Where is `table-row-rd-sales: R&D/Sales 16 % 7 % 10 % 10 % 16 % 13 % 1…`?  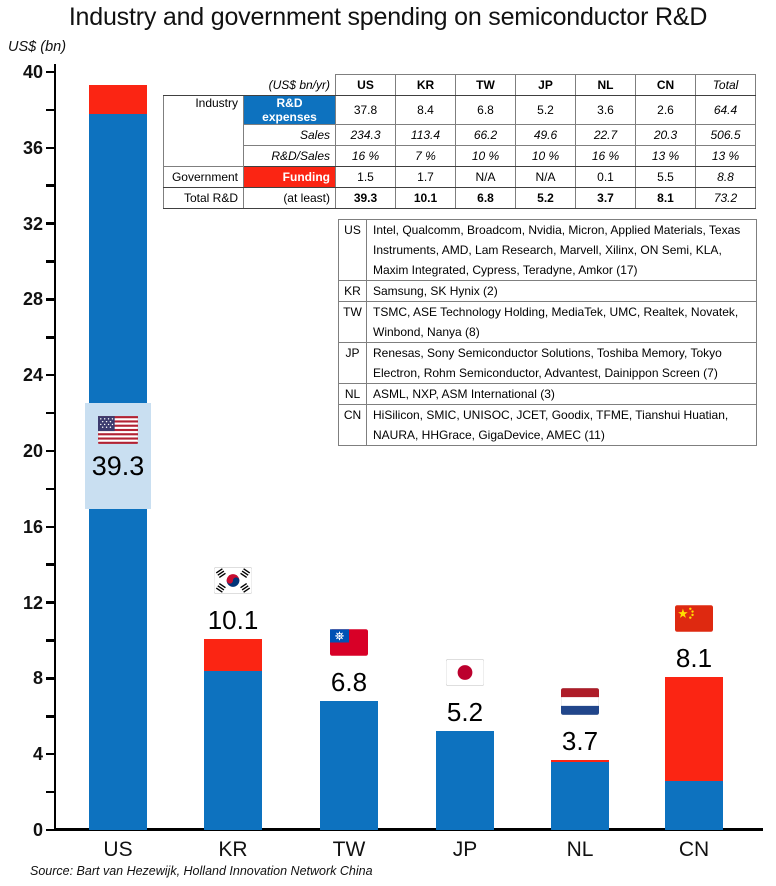 table-row-rd-sales: R&D/Sales 16 % 7 % 10 % 10 % 16 % 13 % 1… is located at coordinates (460, 156).